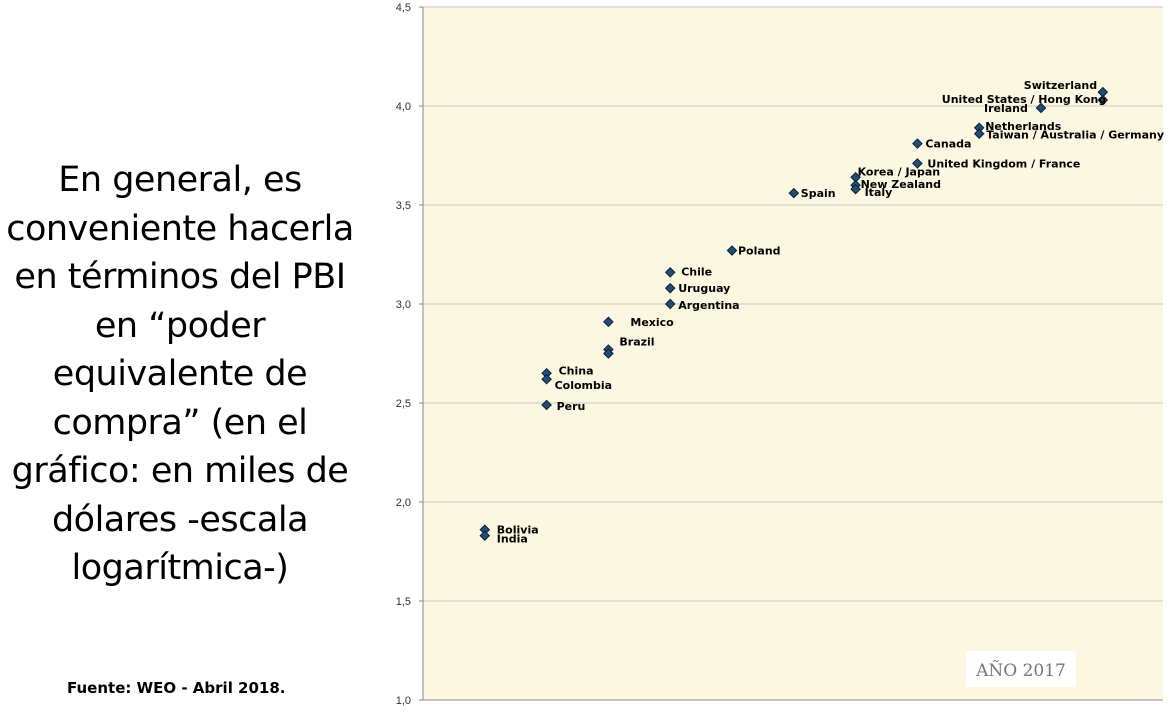 The height and width of the screenshot is (713, 1171). What do you see at coordinates (403, 107) in the screenshot?
I see `y-tick-label: 4,0` at bounding box center [403, 107].